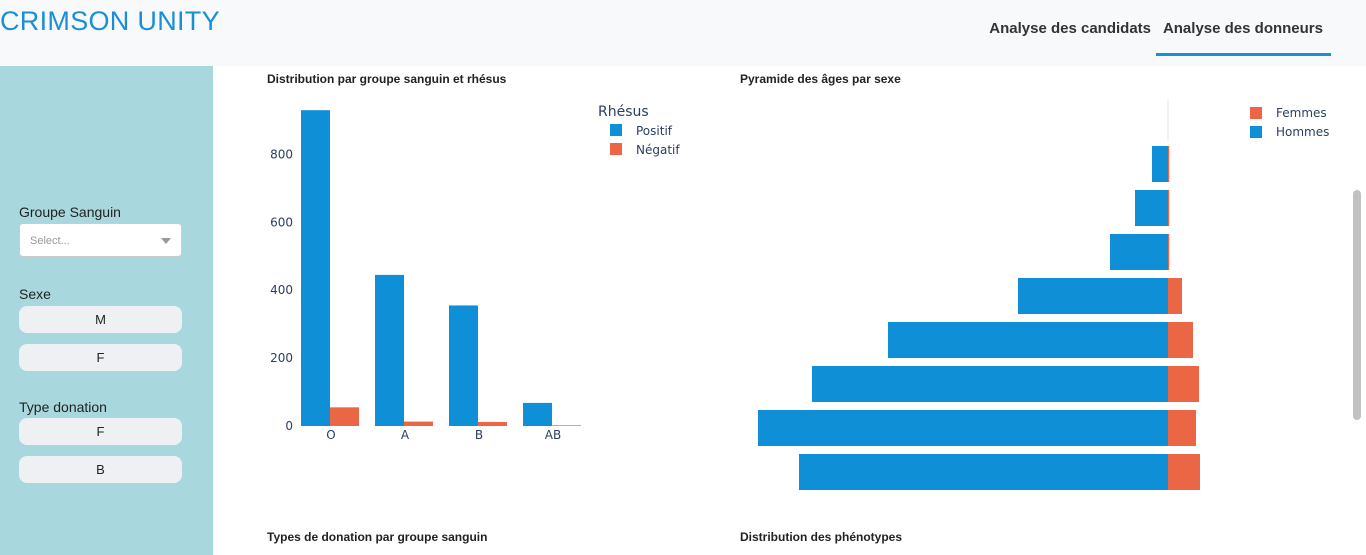 This screenshot has width=1366, height=555. I want to click on bar-positif-a, so click(389, 350).